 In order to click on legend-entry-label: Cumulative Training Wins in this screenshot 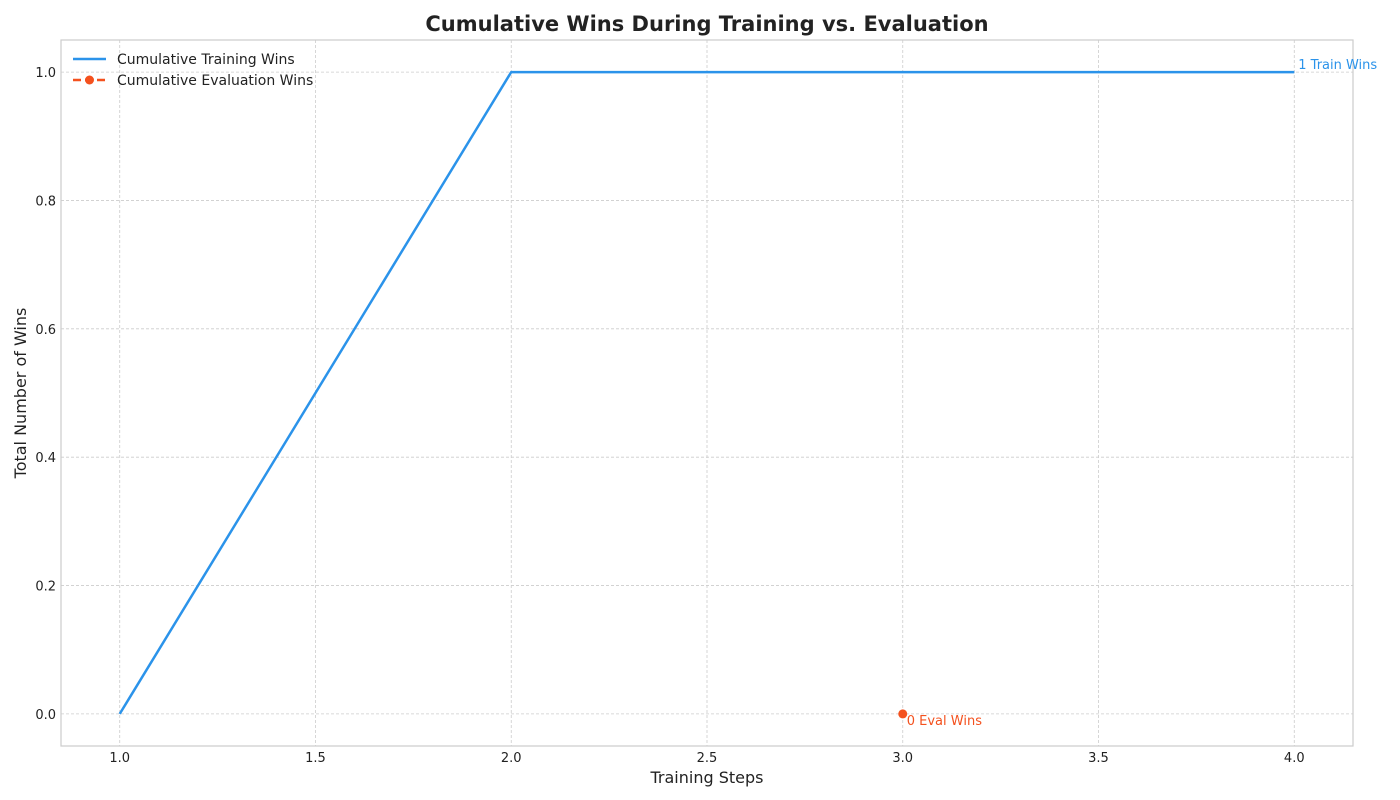, I will do `click(206, 60)`.